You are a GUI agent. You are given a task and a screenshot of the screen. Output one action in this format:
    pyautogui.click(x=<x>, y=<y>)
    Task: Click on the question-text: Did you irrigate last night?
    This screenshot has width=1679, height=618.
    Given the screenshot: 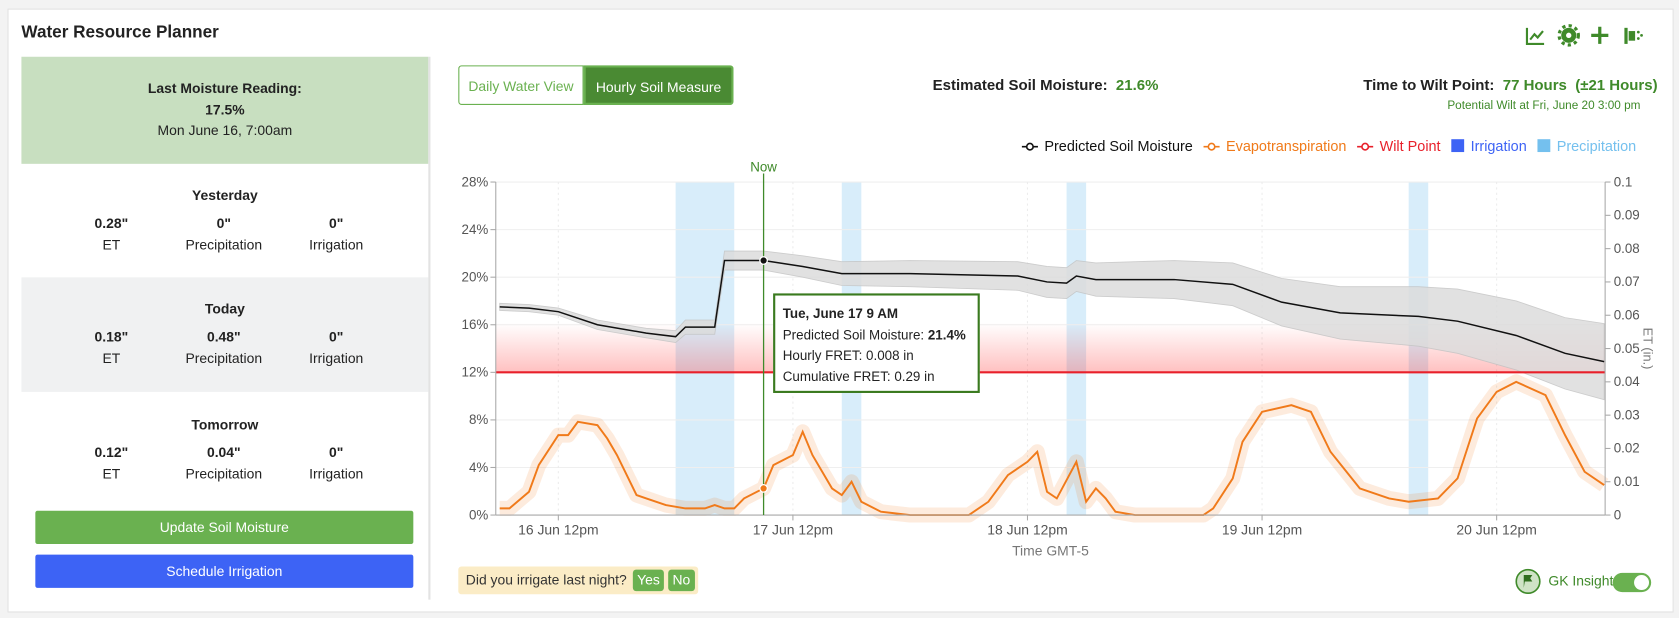 What is the action you would take?
    pyautogui.click(x=546, y=579)
    